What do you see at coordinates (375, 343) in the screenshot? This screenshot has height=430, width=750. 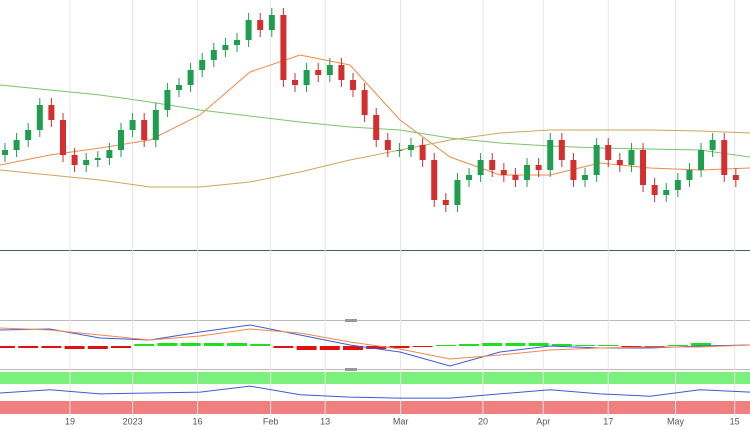 I see `indicator-line` at bounding box center [375, 343].